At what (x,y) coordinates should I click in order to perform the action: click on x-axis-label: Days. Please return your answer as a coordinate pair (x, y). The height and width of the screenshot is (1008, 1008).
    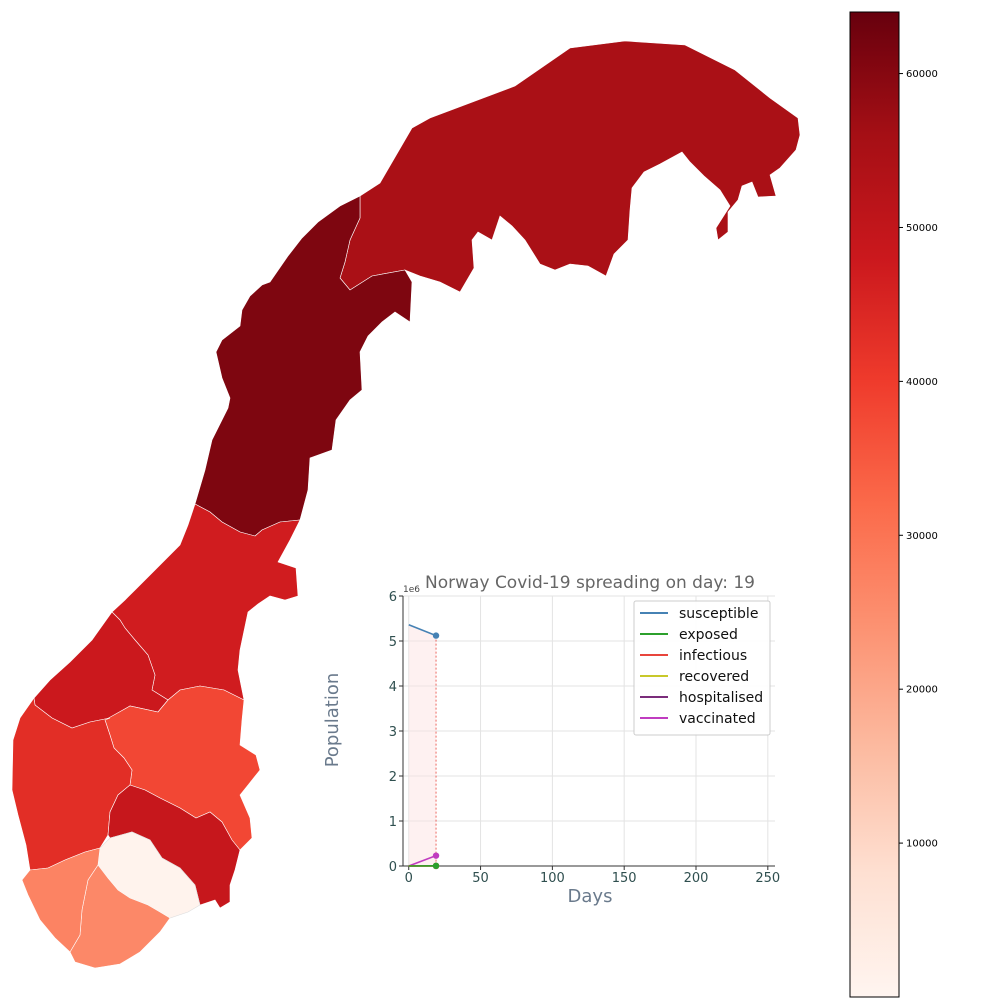
    Looking at the image, I should click on (590, 896).